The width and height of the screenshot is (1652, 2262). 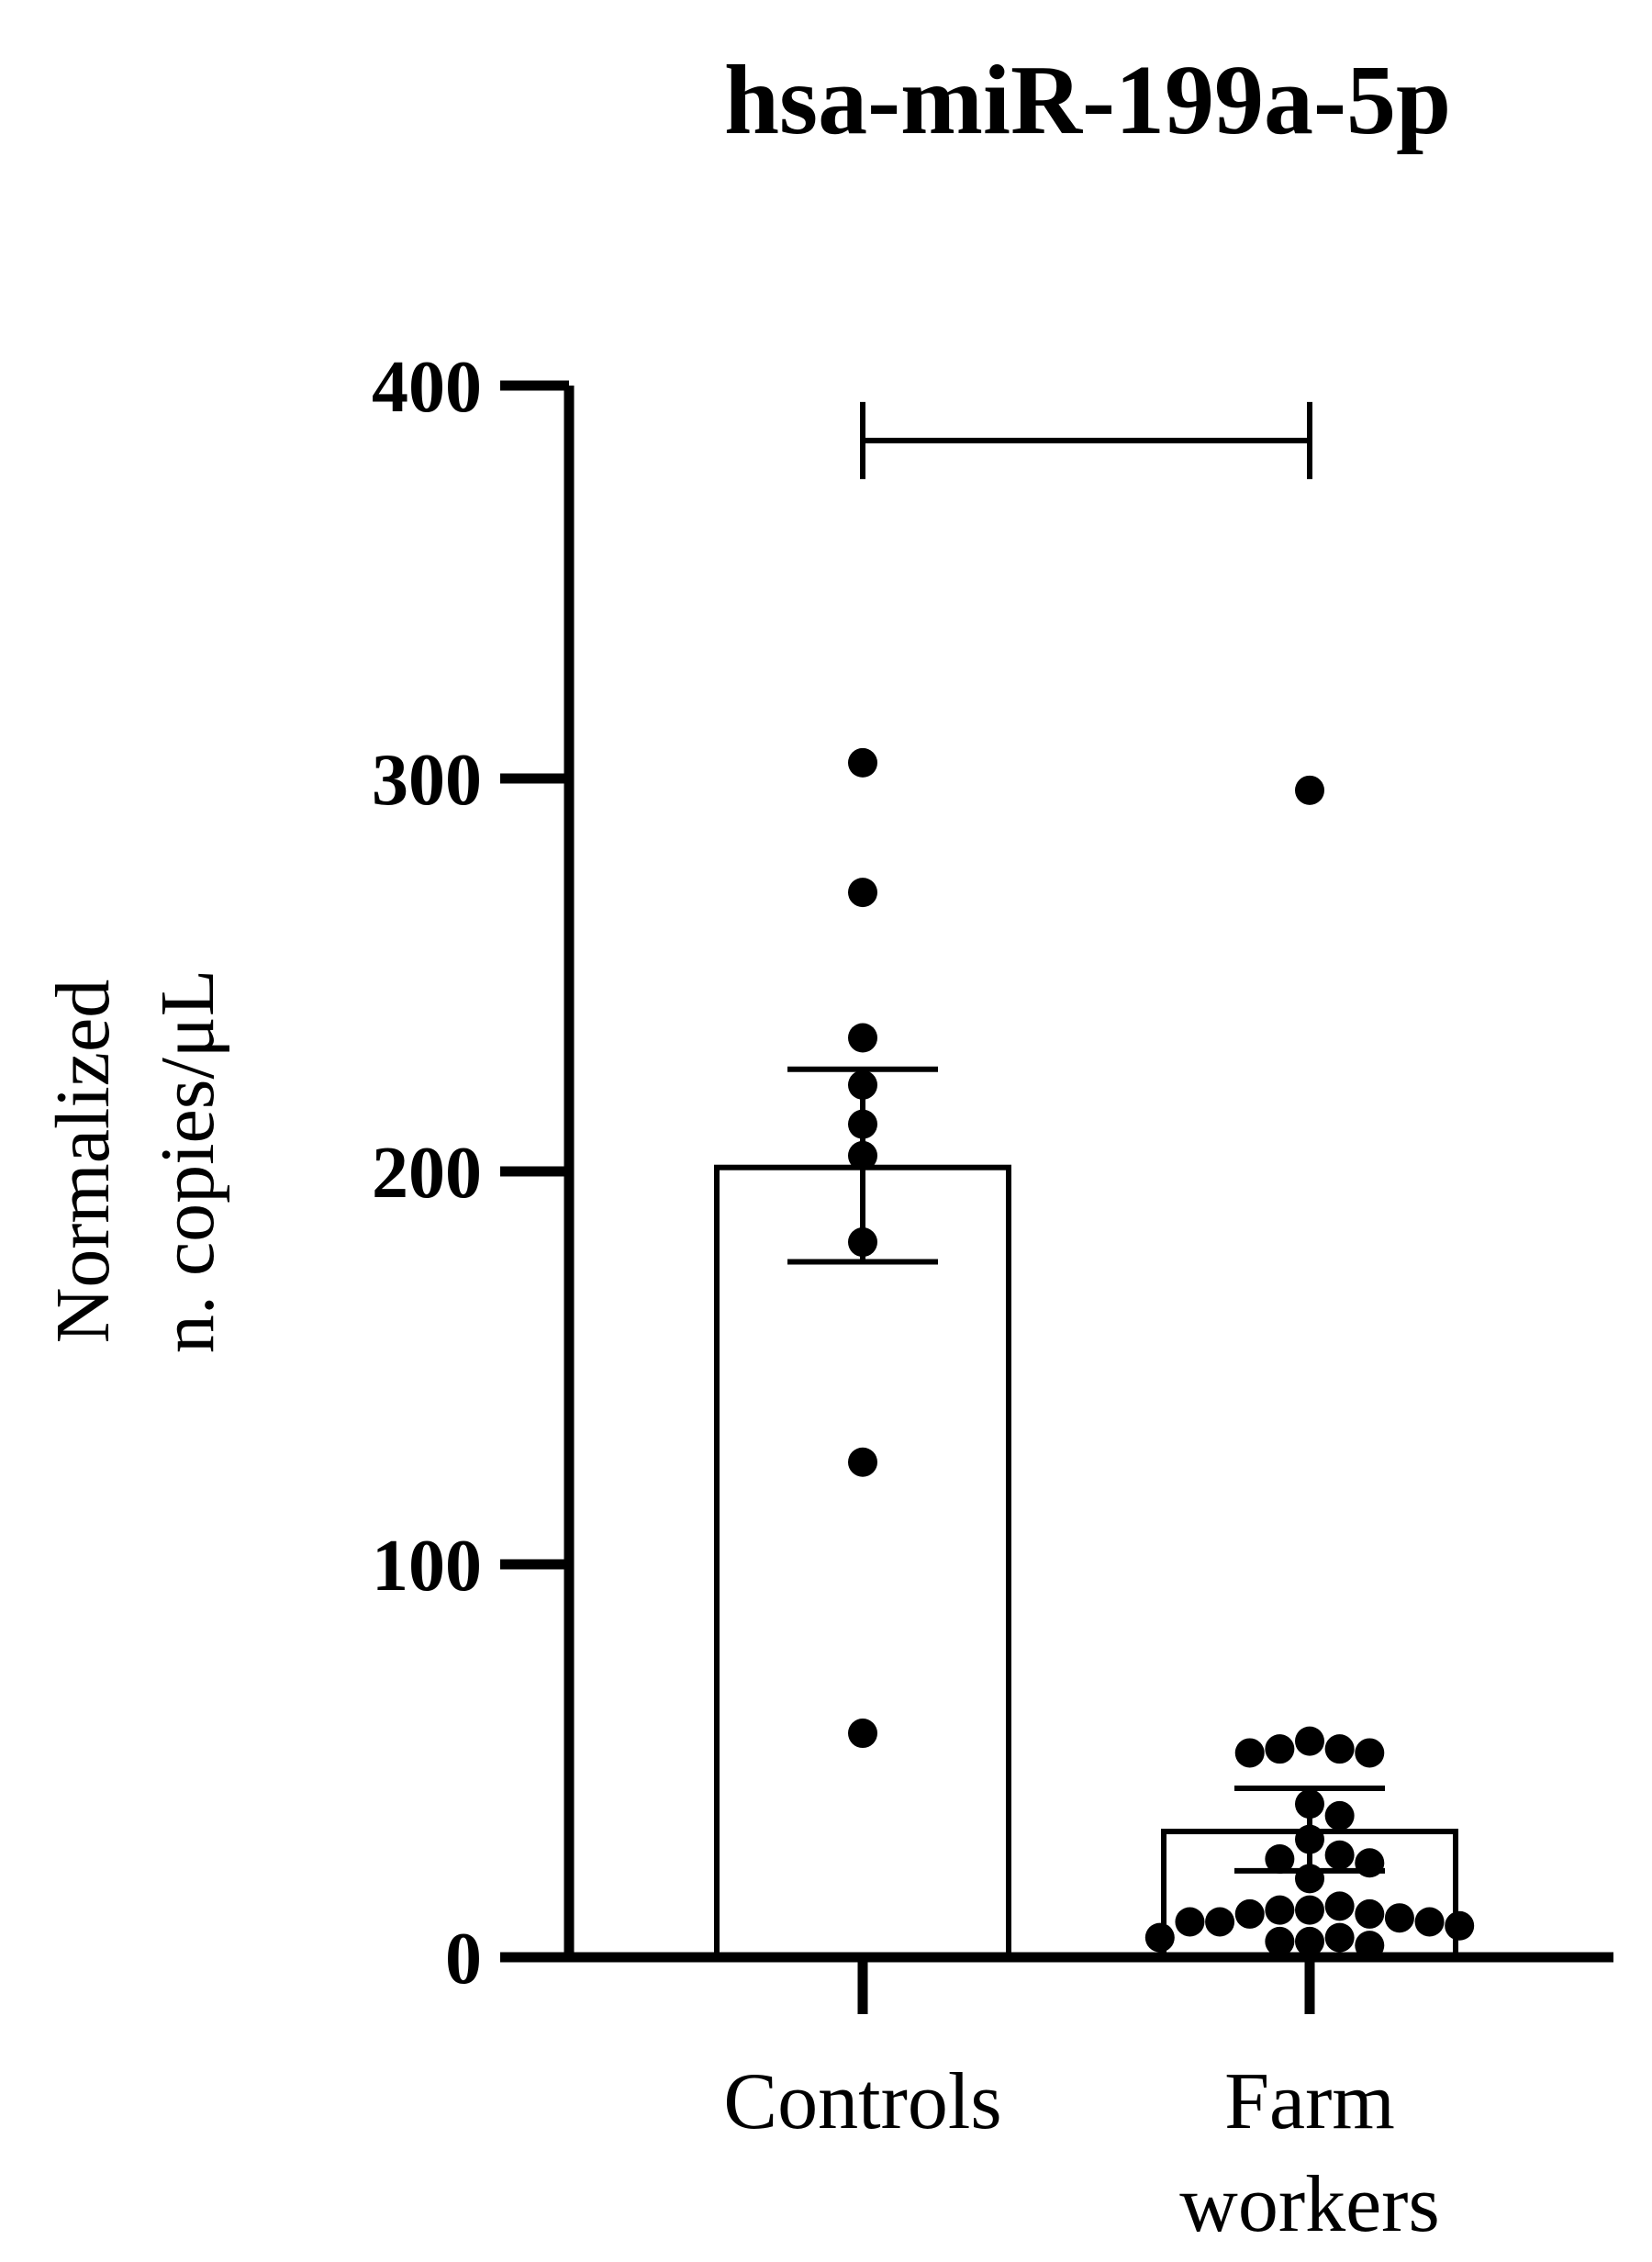 I want to click on significance-bracket, so click(x=1086, y=440).